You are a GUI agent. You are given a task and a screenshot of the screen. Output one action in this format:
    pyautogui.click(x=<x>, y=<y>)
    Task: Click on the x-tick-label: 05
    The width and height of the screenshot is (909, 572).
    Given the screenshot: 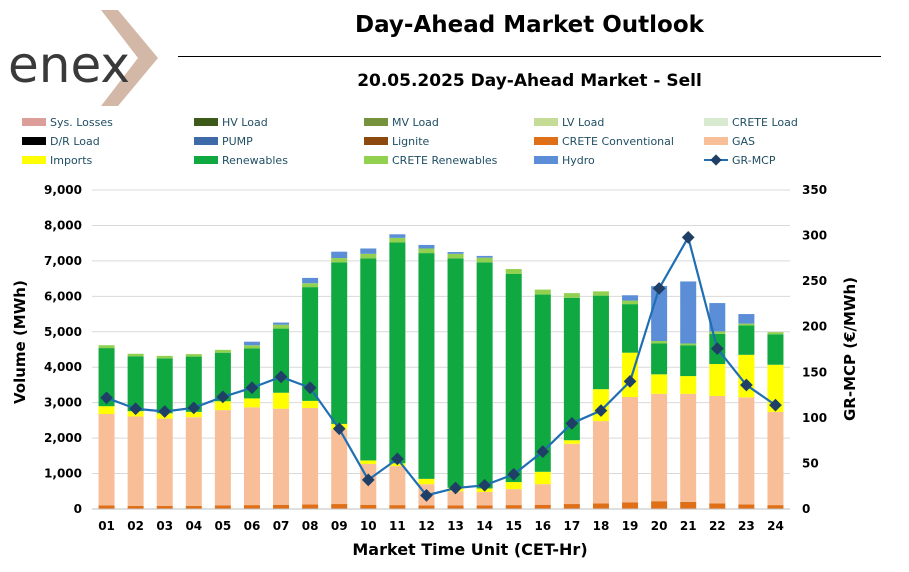 What is the action you would take?
    pyautogui.click(x=223, y=526)
    